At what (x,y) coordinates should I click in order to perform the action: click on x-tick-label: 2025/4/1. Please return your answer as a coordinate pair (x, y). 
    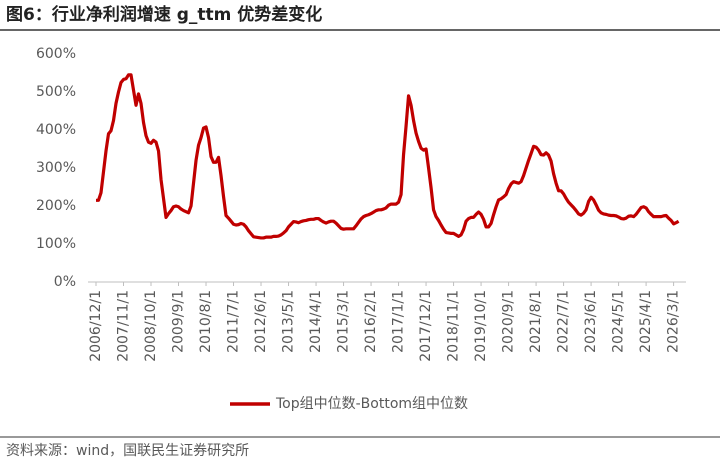
    Looking at the image, I should click on (646, 321).